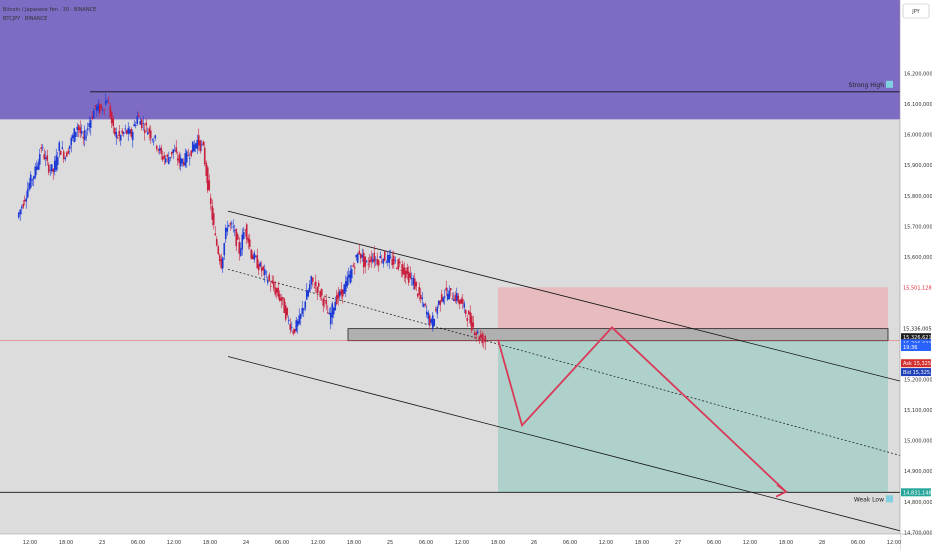 This screenshot has height=550, width=932. I want to click on x-tick-label: 23, so click(102, 543).